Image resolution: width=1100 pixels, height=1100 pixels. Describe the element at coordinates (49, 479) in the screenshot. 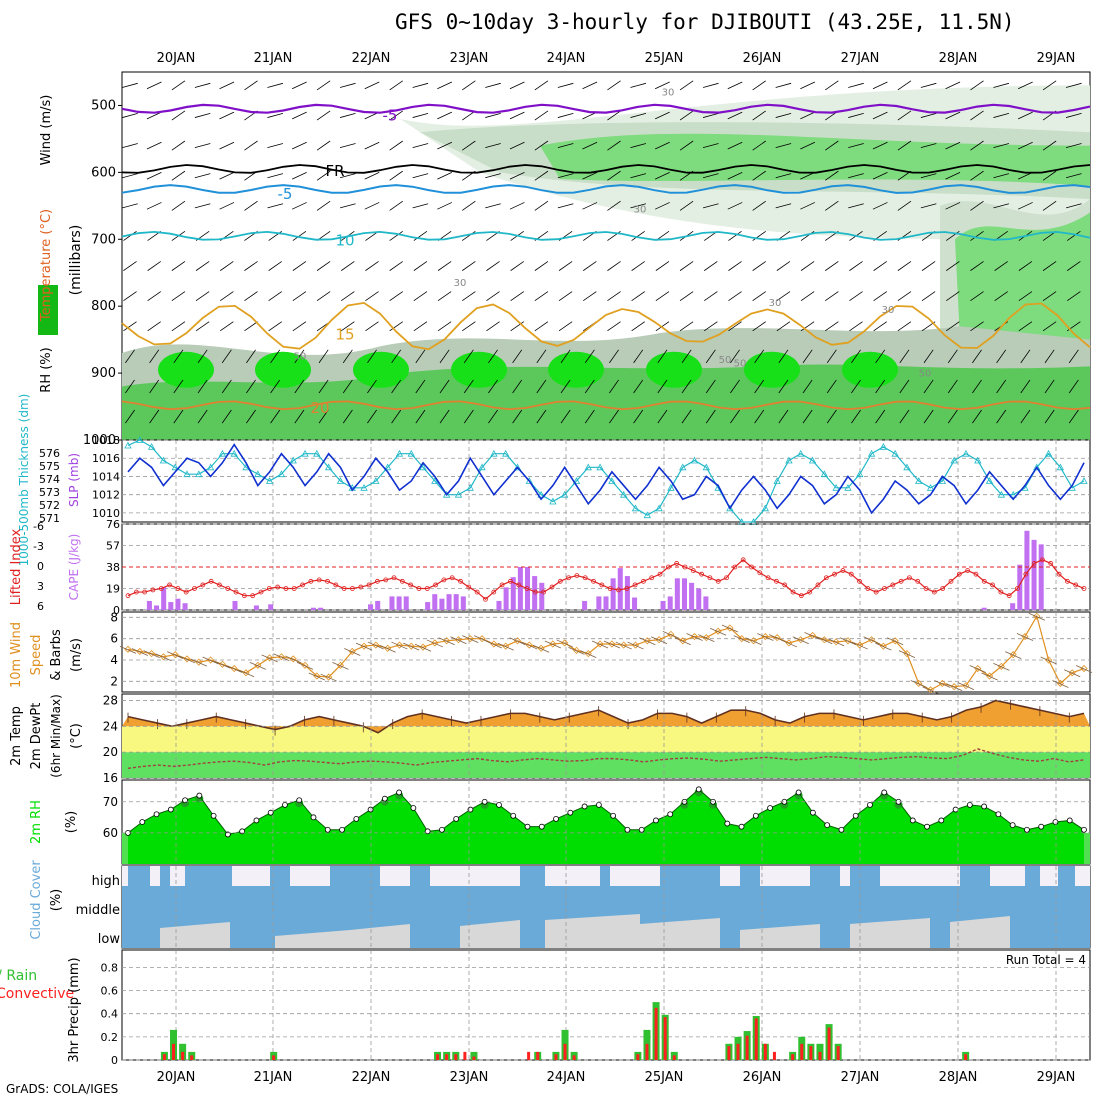

I see `thickness-tick-label: 574` at that location.